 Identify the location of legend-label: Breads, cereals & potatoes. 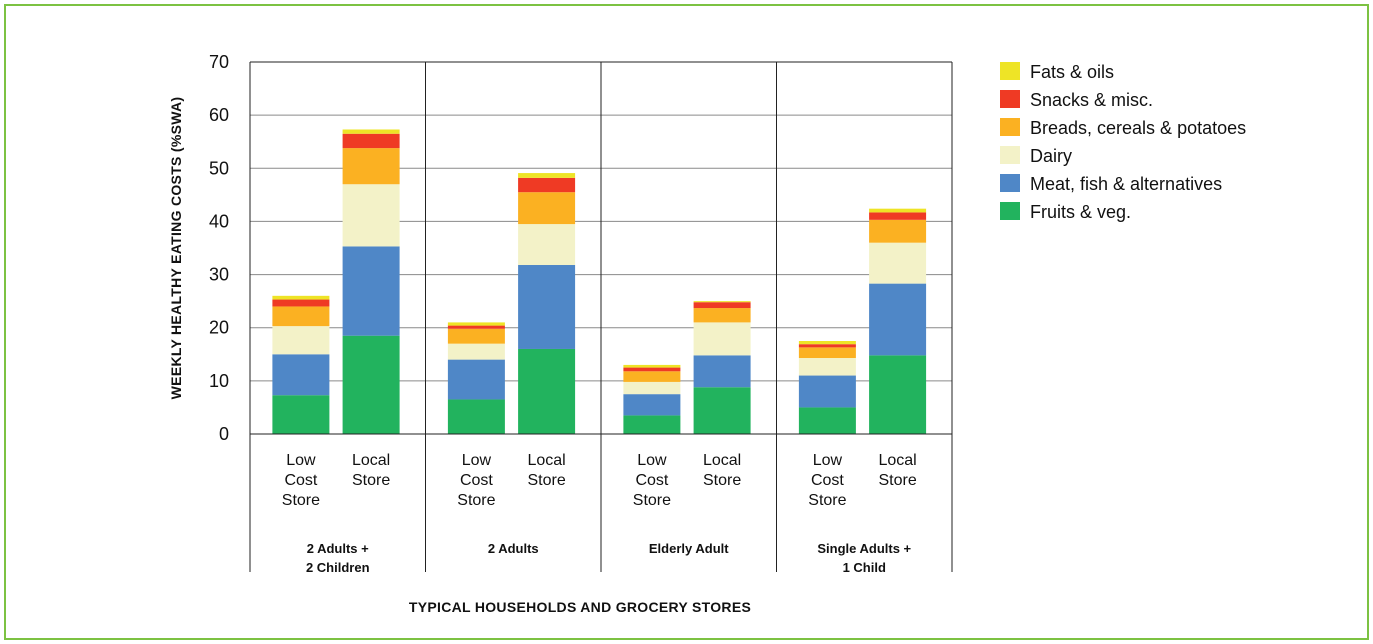
(1138, 128).